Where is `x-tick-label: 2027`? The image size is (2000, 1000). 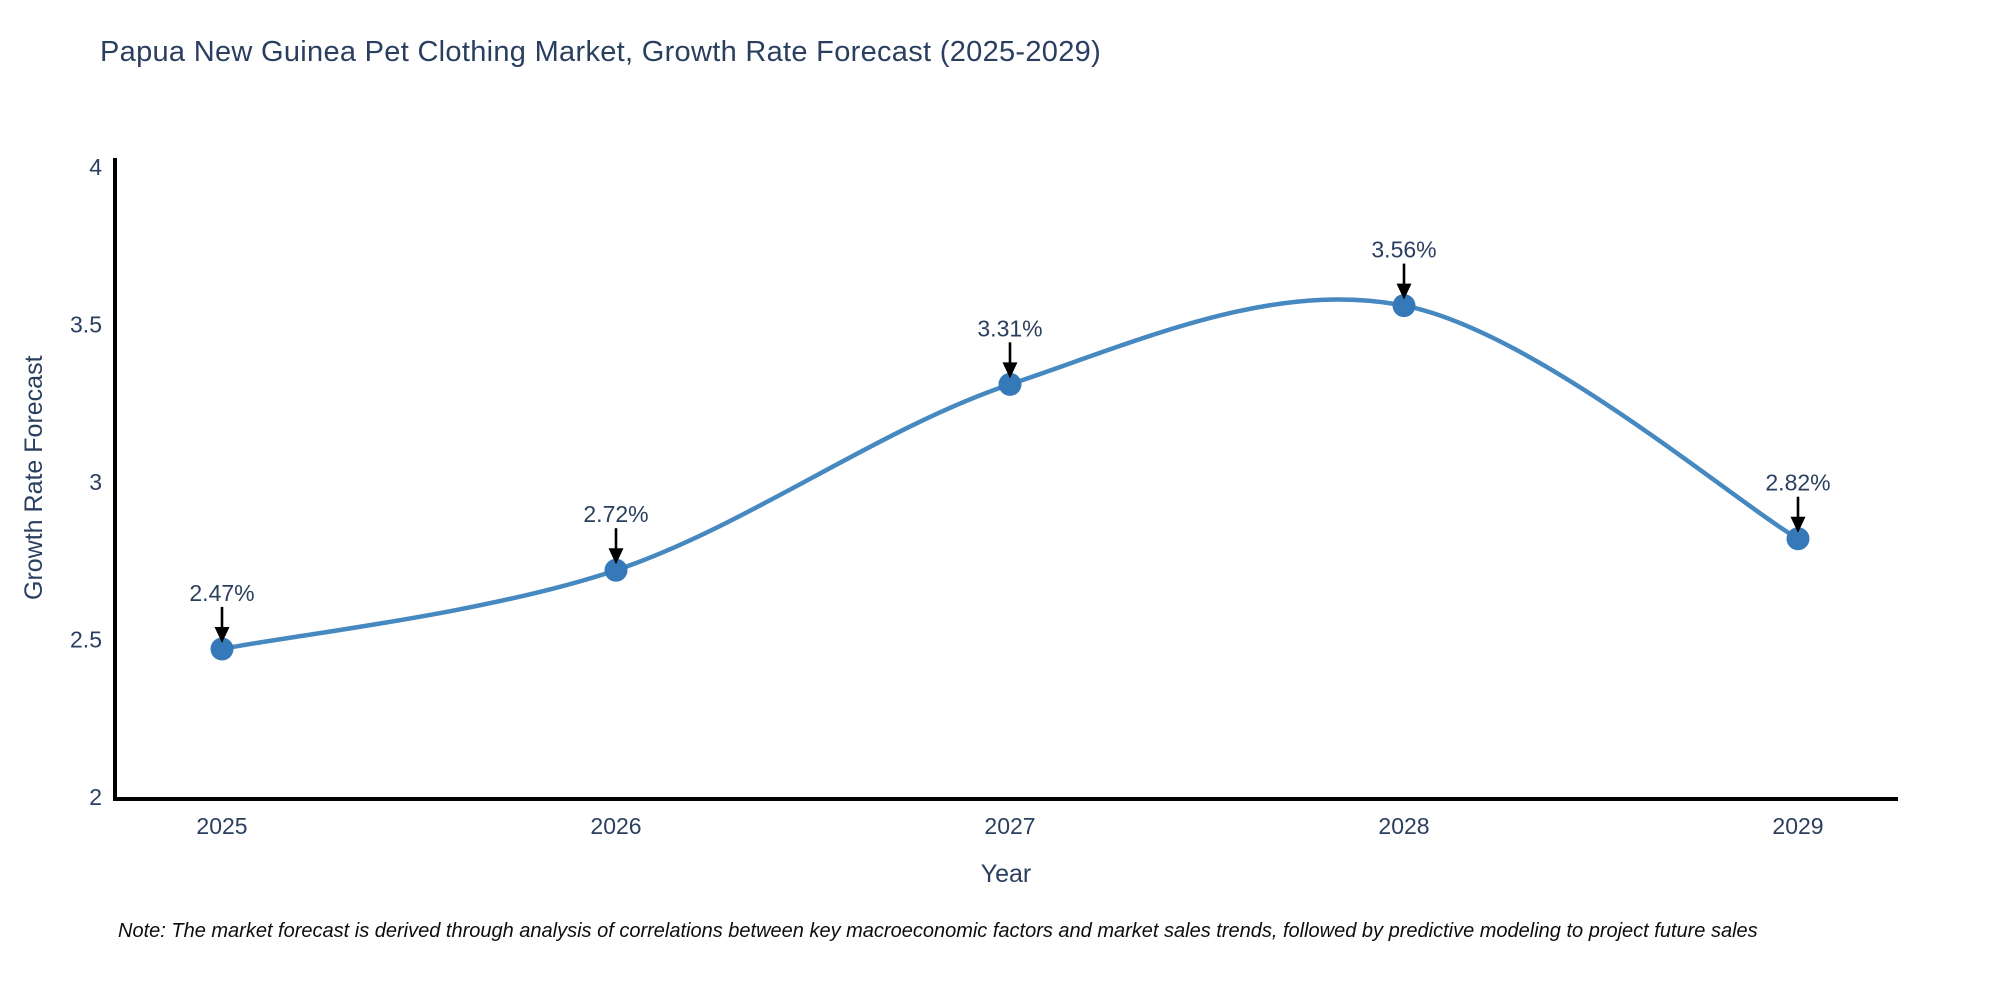 x-tick-label: 2027 is located at coordinates (1009, 826).